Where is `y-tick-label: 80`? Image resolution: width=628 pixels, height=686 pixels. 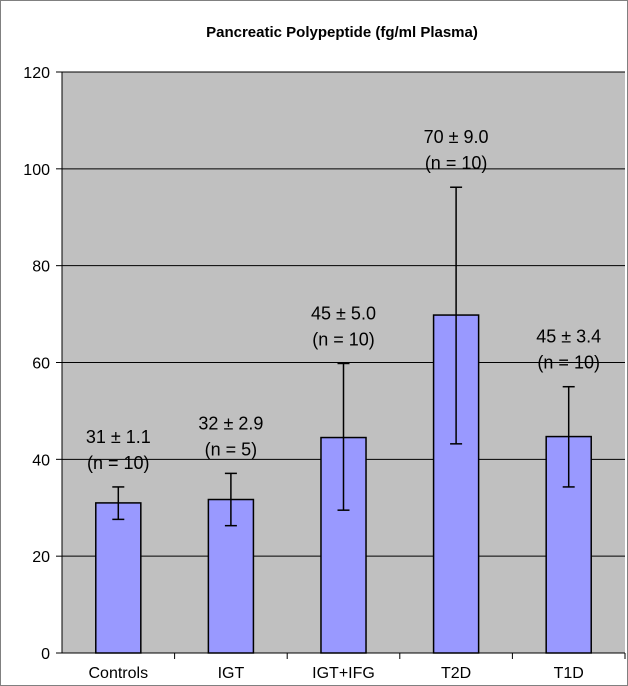 y-tick-label: 80 is located at coordinates (41, 267).